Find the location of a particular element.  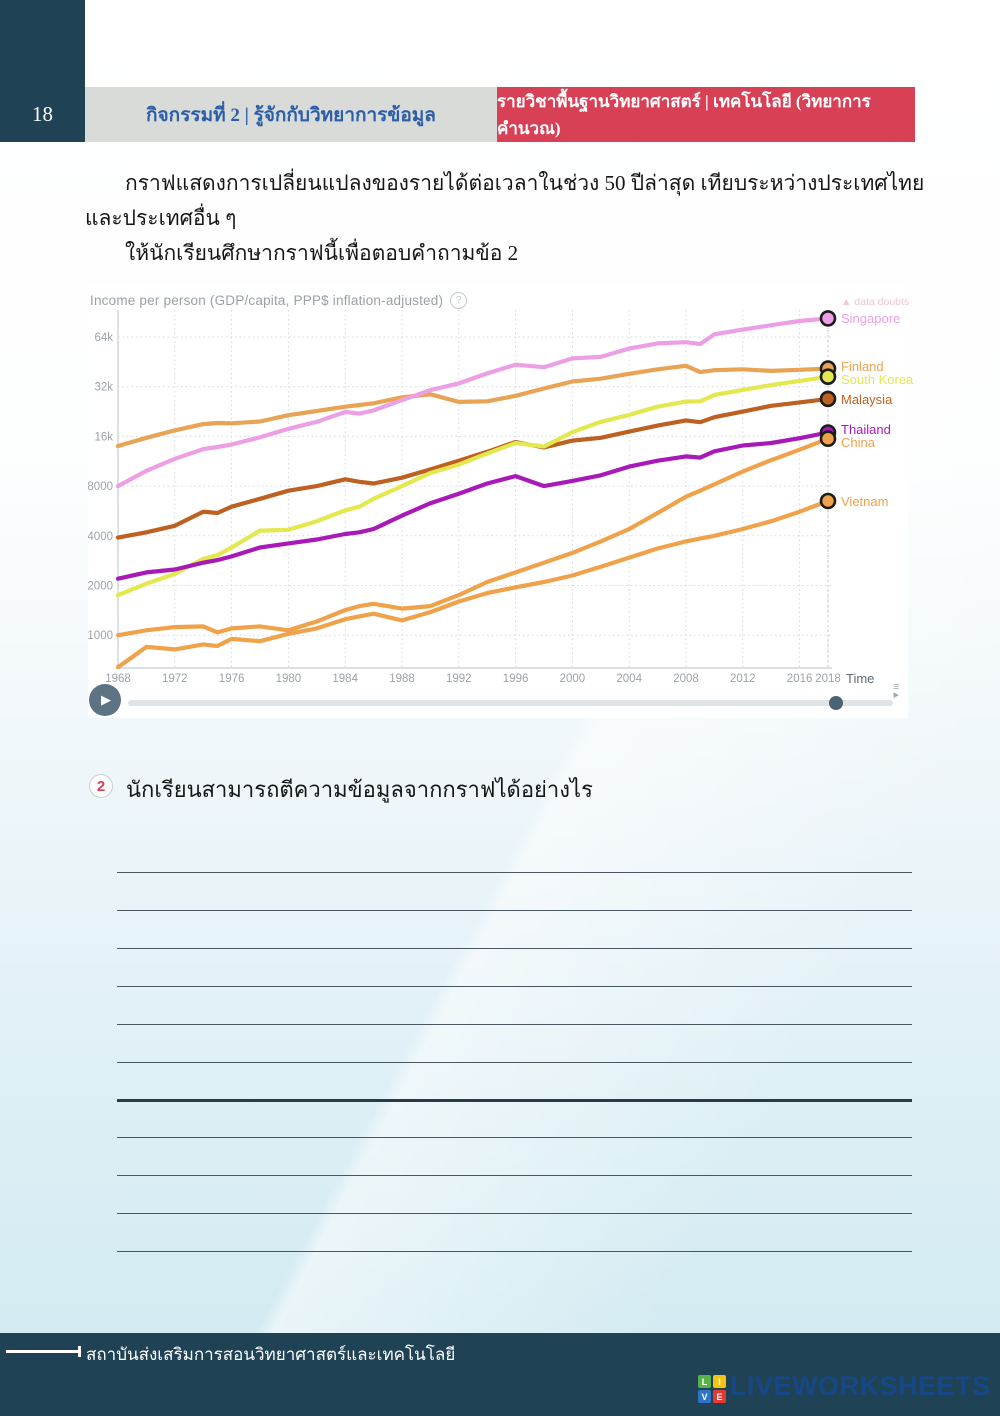

legend-label-finland: Finland is located at coordinates (862, 366).